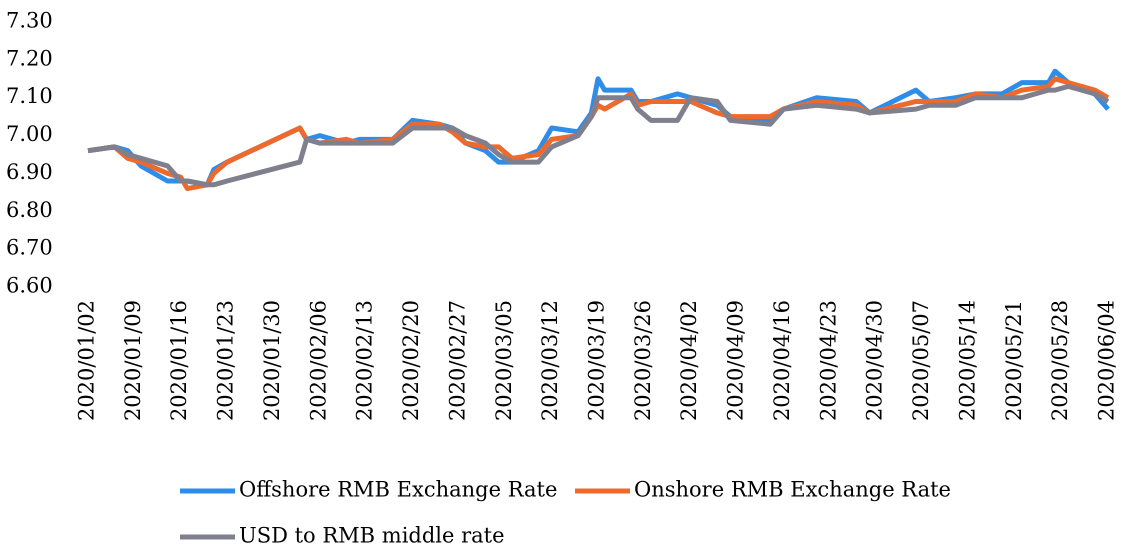 The image size is (1121, 551). What do you see at coordinates (29, 248) in the screenshot?
I see `y-tick-label: 6.70` at bounding box center [29, 248].